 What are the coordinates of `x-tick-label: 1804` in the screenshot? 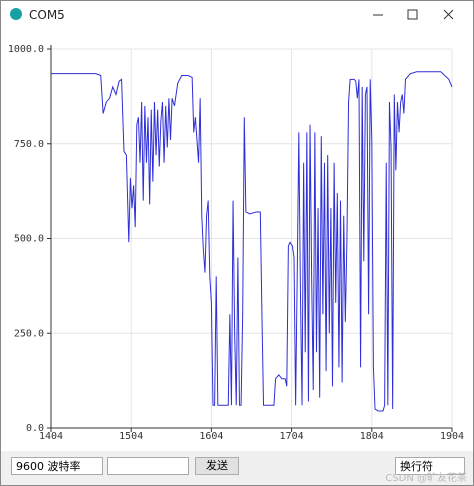 It's located at (372, 436).